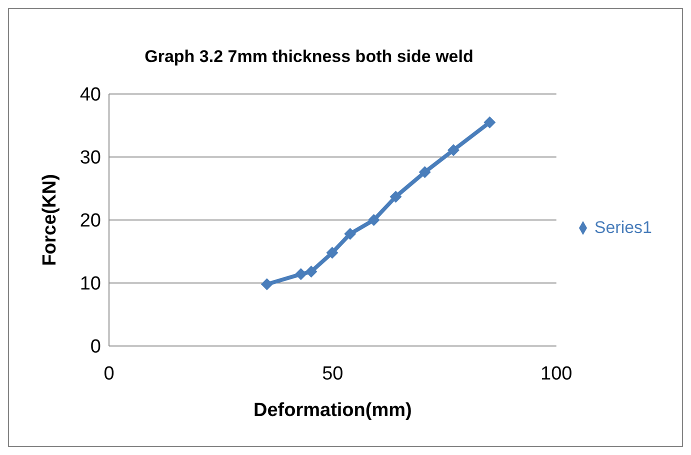 This screenshot has height=455, width=691. I want to click on chart-title: Graph 3.2 7mm thickness both side weld, so click(309, 57).